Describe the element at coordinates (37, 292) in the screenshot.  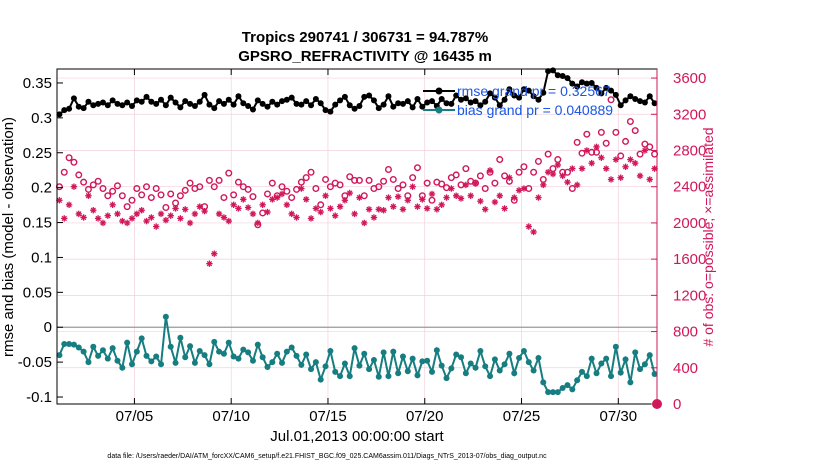
I see `y-tick-label: 0.05` at that location.